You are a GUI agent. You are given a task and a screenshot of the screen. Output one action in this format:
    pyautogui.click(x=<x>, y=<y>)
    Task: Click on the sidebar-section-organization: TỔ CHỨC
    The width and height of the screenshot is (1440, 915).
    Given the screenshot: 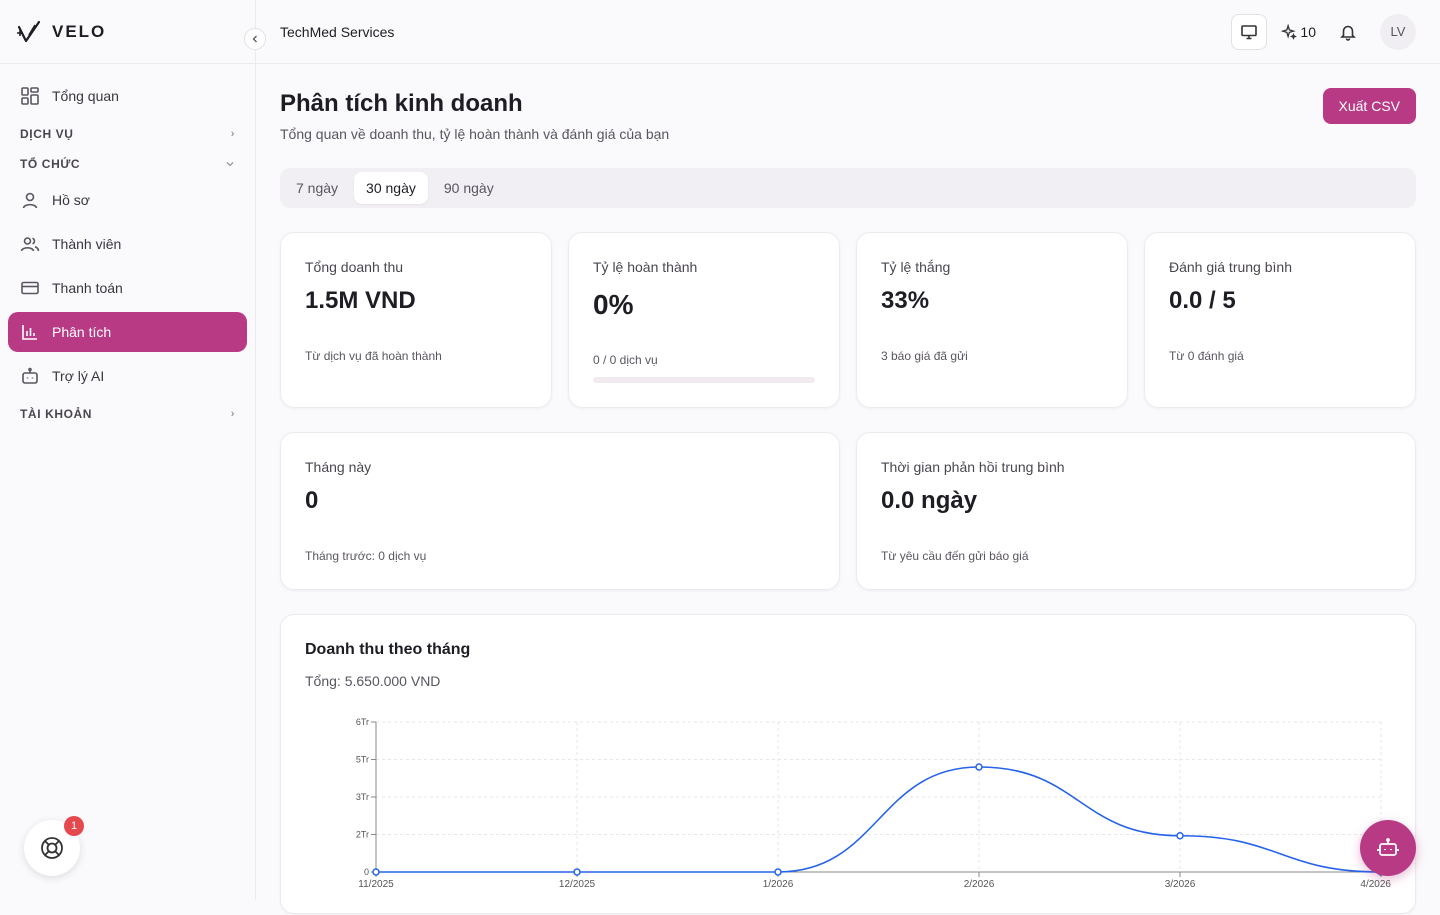 What is the action you would take?
    pyautogui.click(x=127, y=164)
    